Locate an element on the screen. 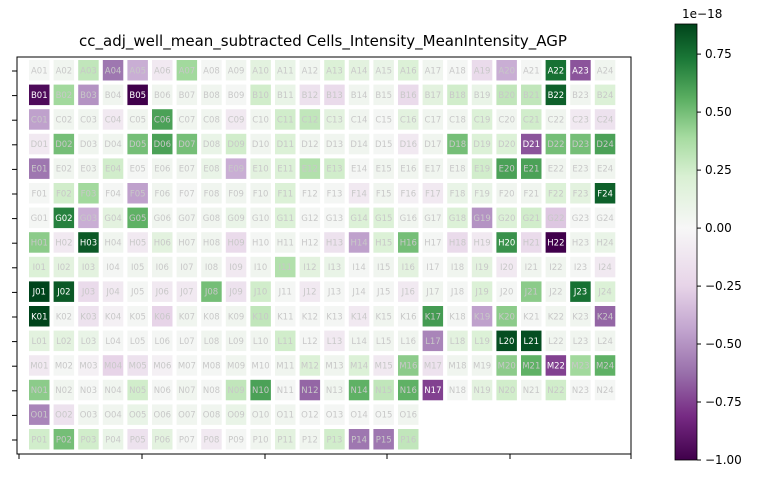  cell-label-E19: E19 is located at coordinates (482, 170).